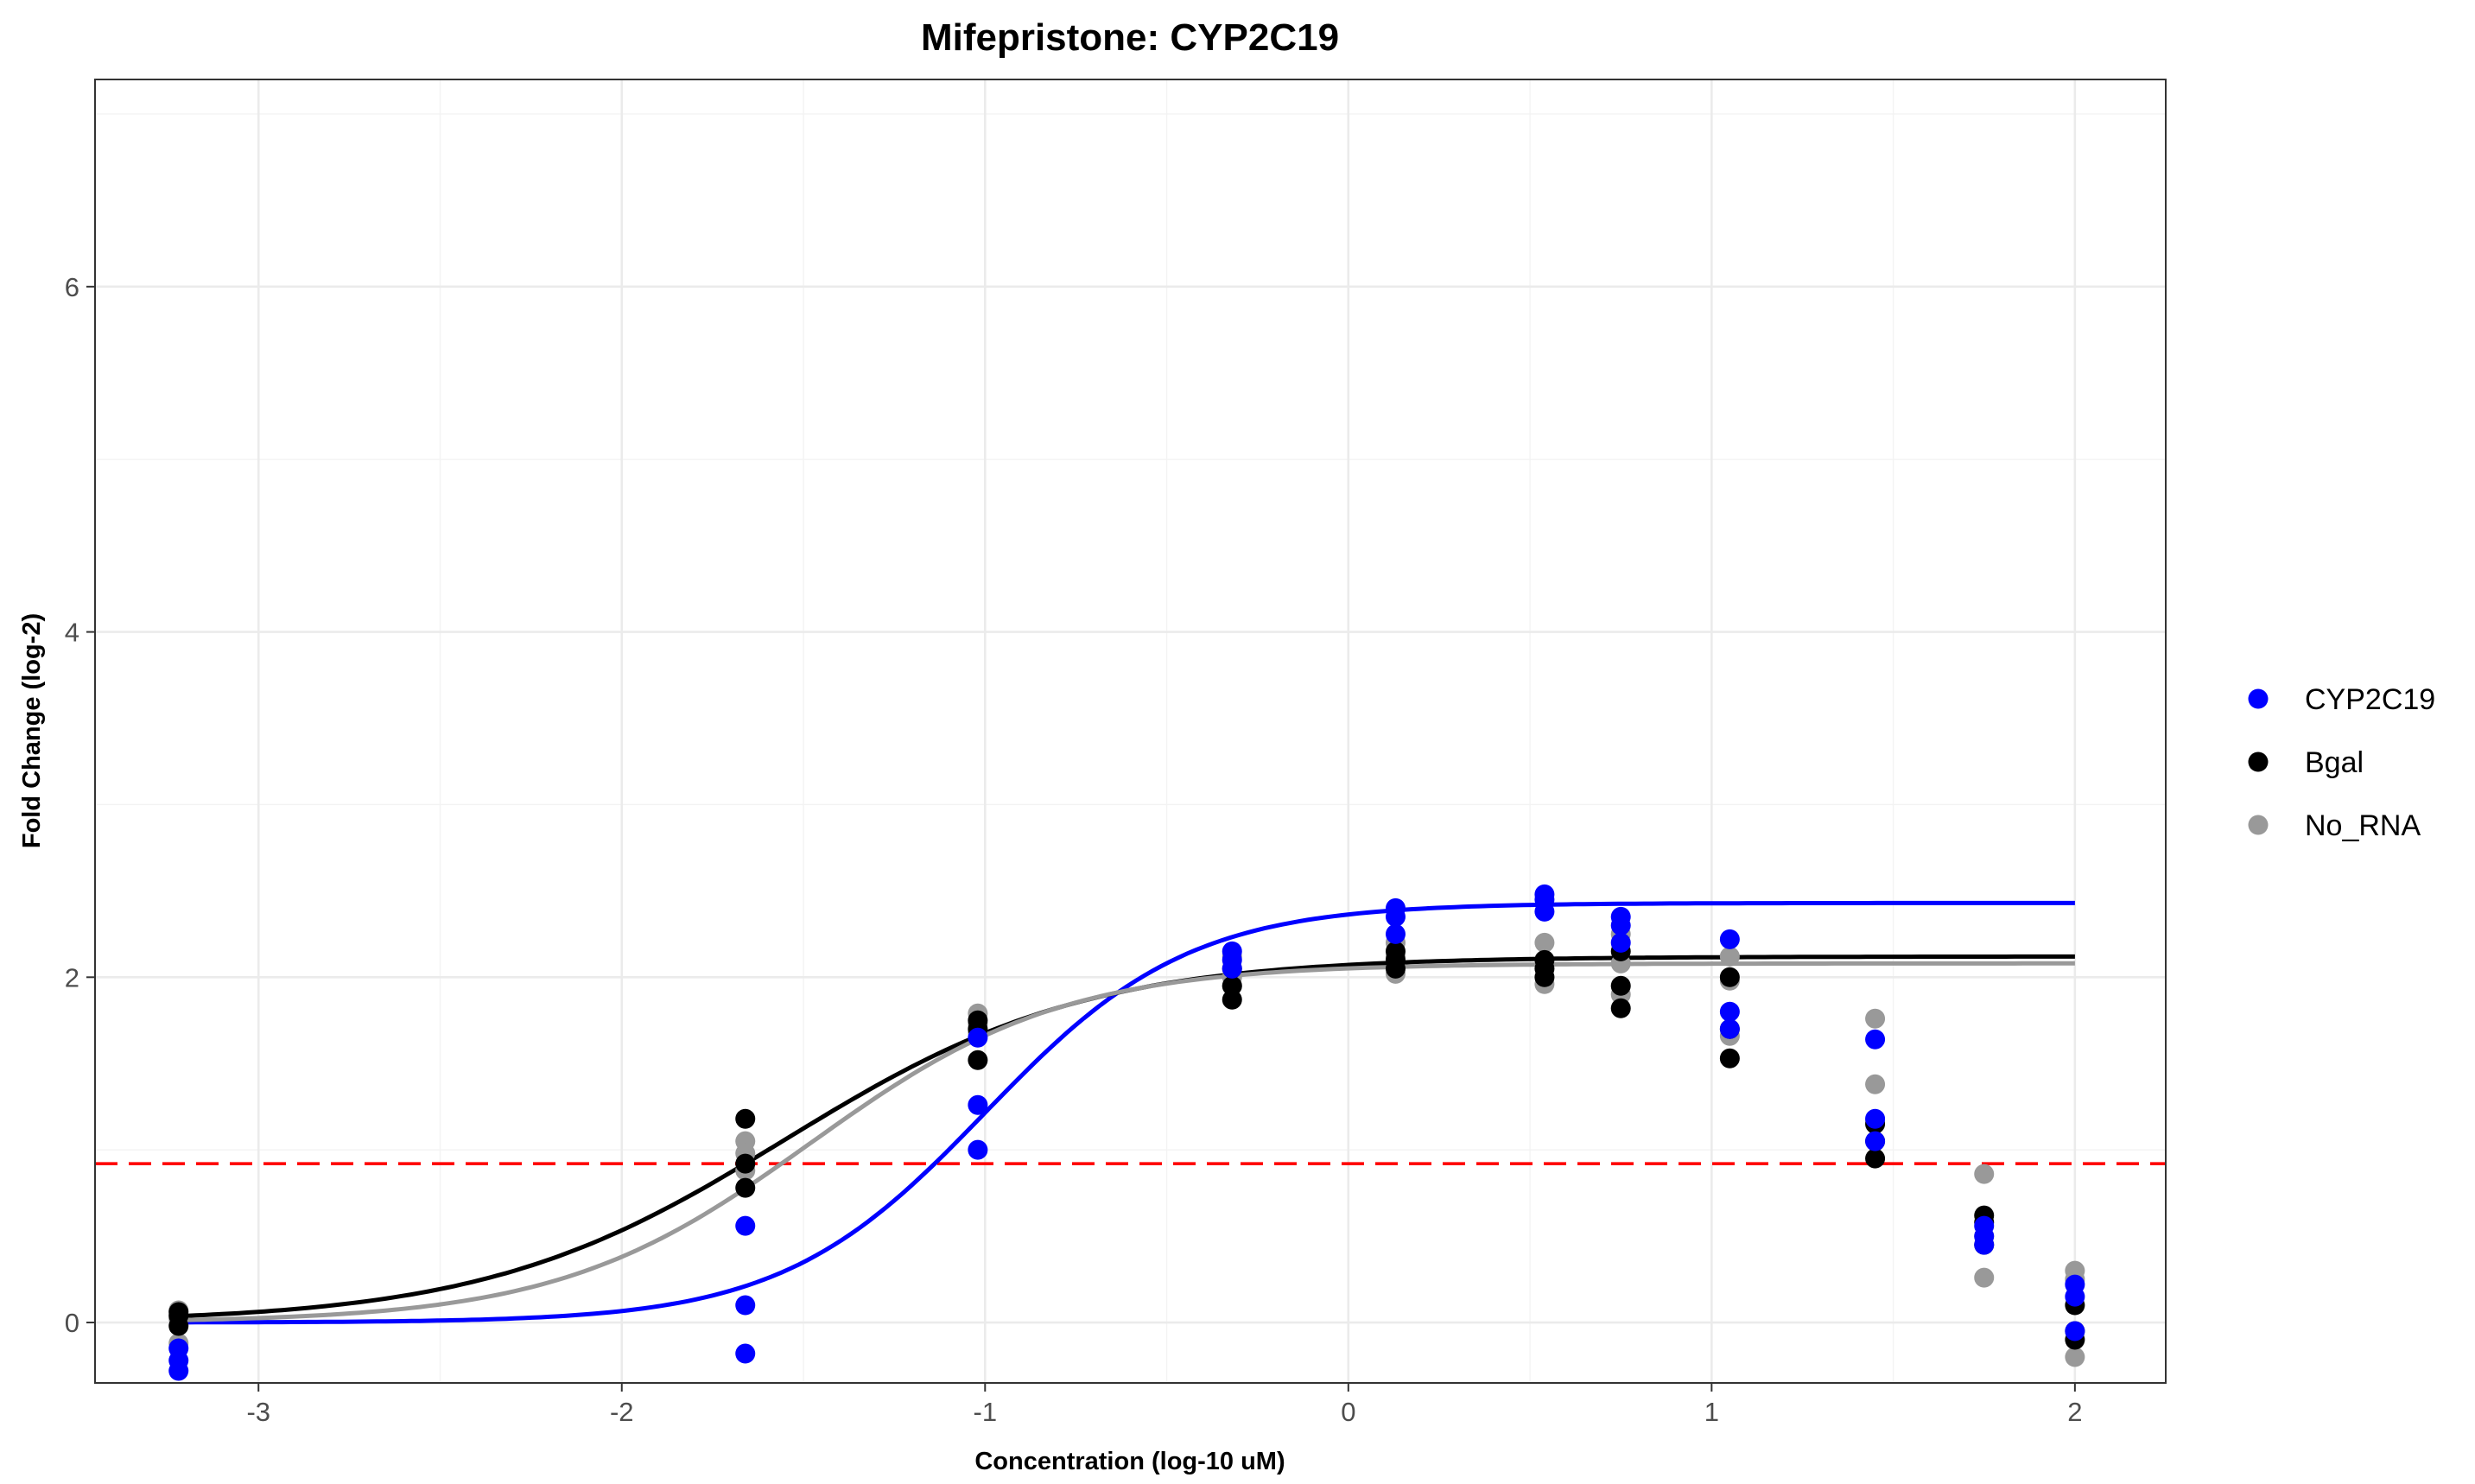  What do you see at coordinates (622, 1412) in the screenshot?
I see `x-tick-label: -2` at bounding box center [622, 1412].